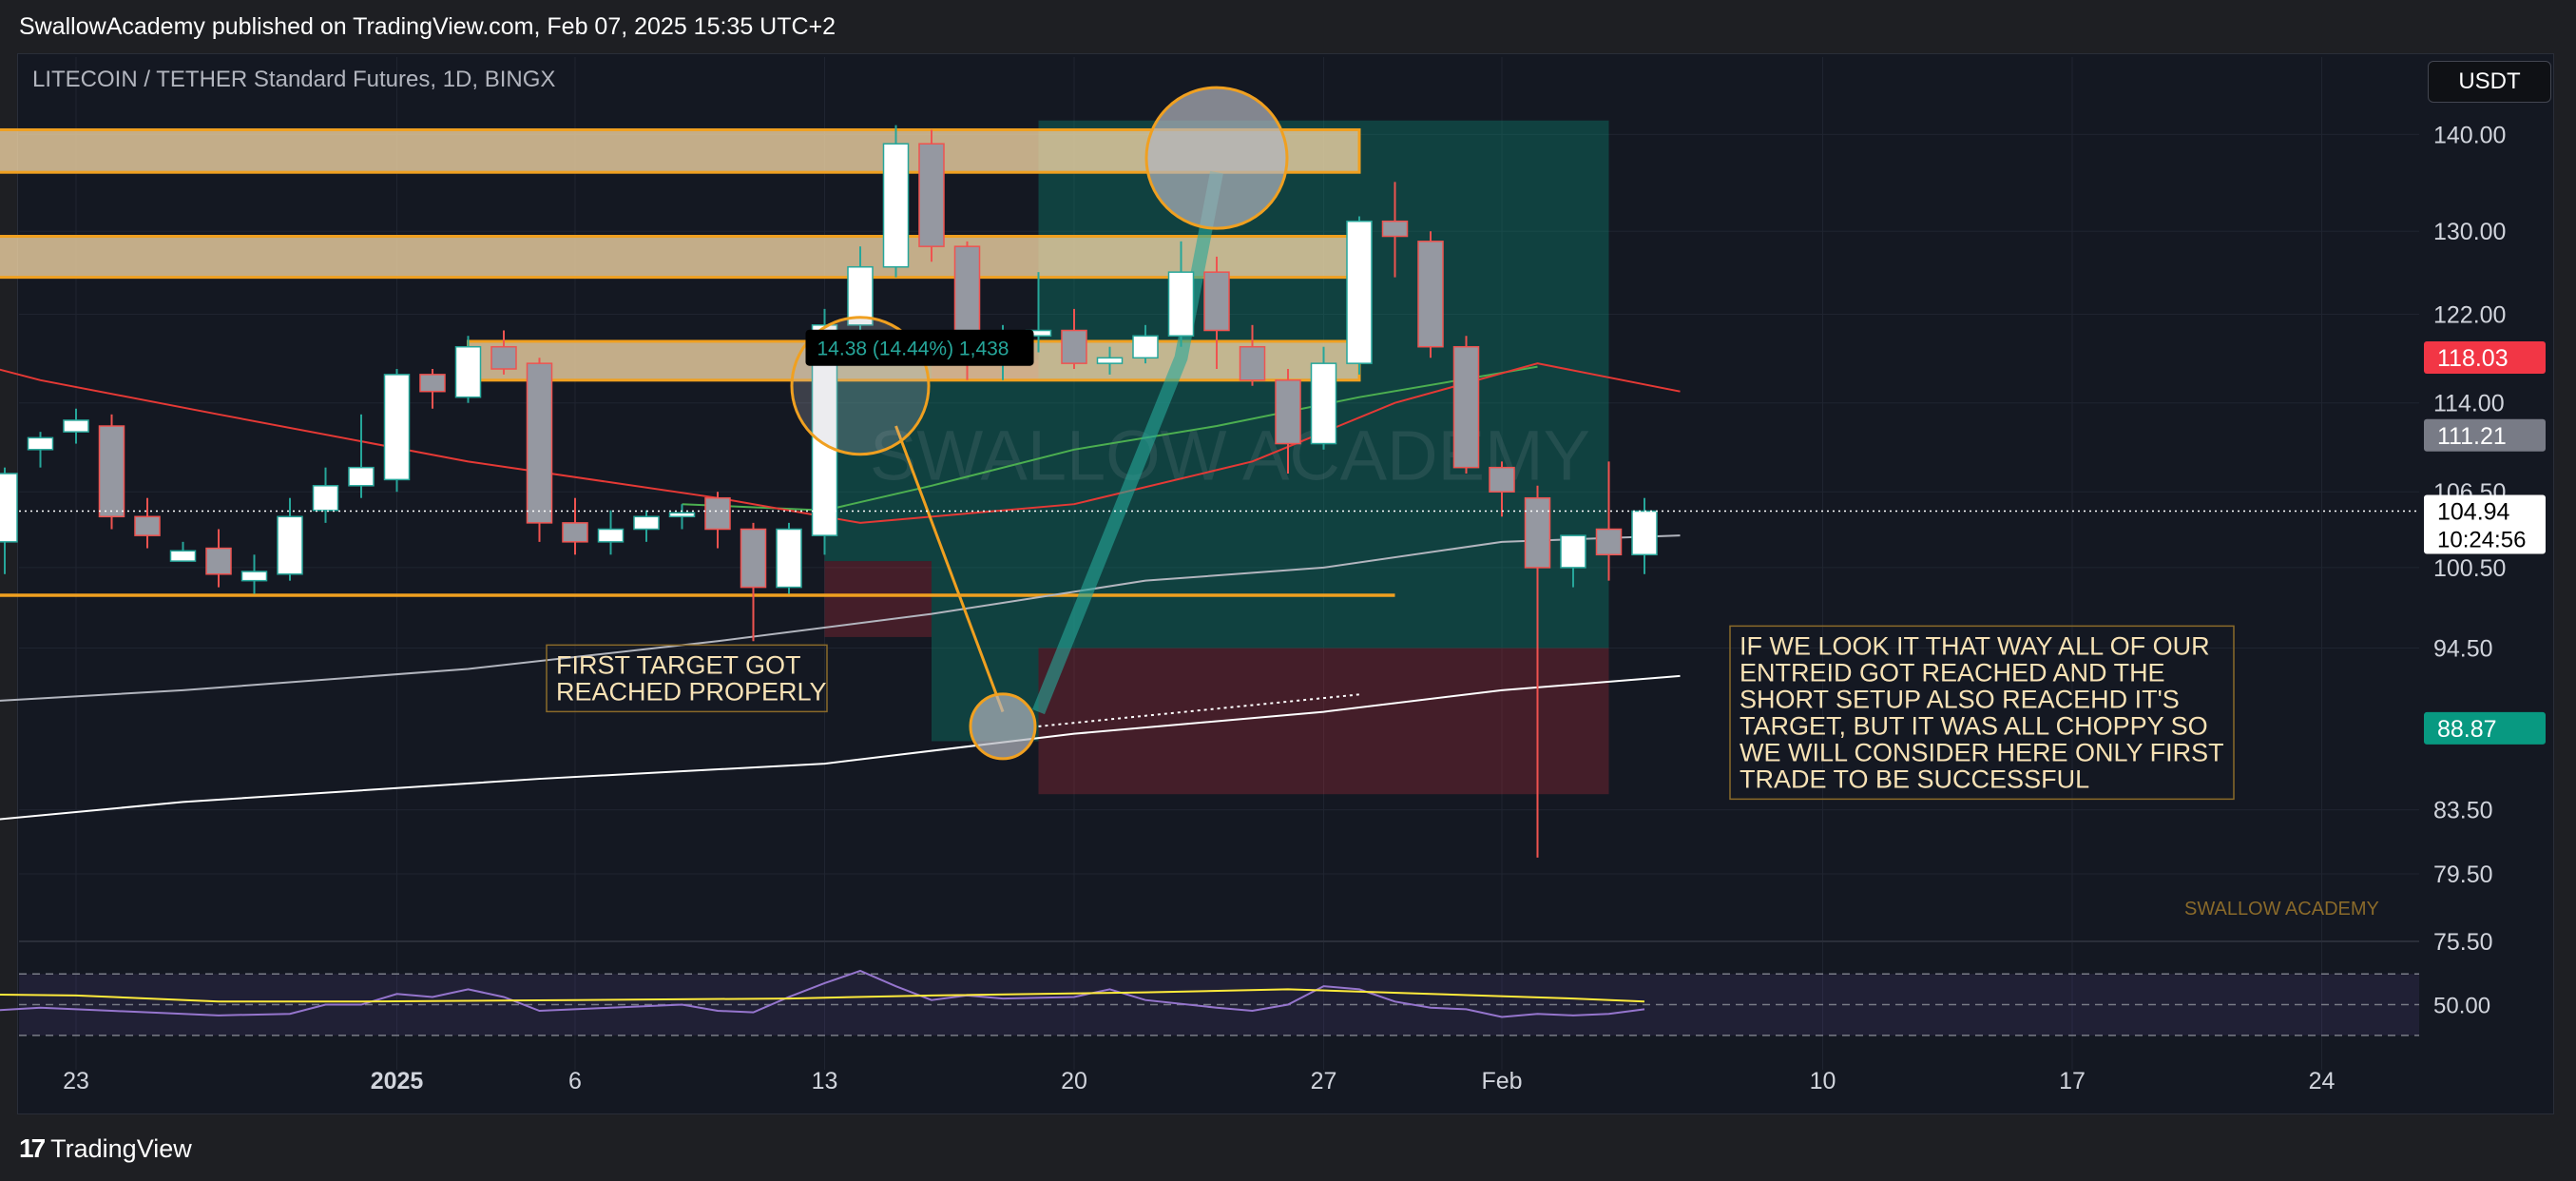 The image size is (2576, 1181). What do you see at coordinates (2463, 649) in the screenshot?
I see `price-tick-label: 94.50` at bounding box center [2463, 649].